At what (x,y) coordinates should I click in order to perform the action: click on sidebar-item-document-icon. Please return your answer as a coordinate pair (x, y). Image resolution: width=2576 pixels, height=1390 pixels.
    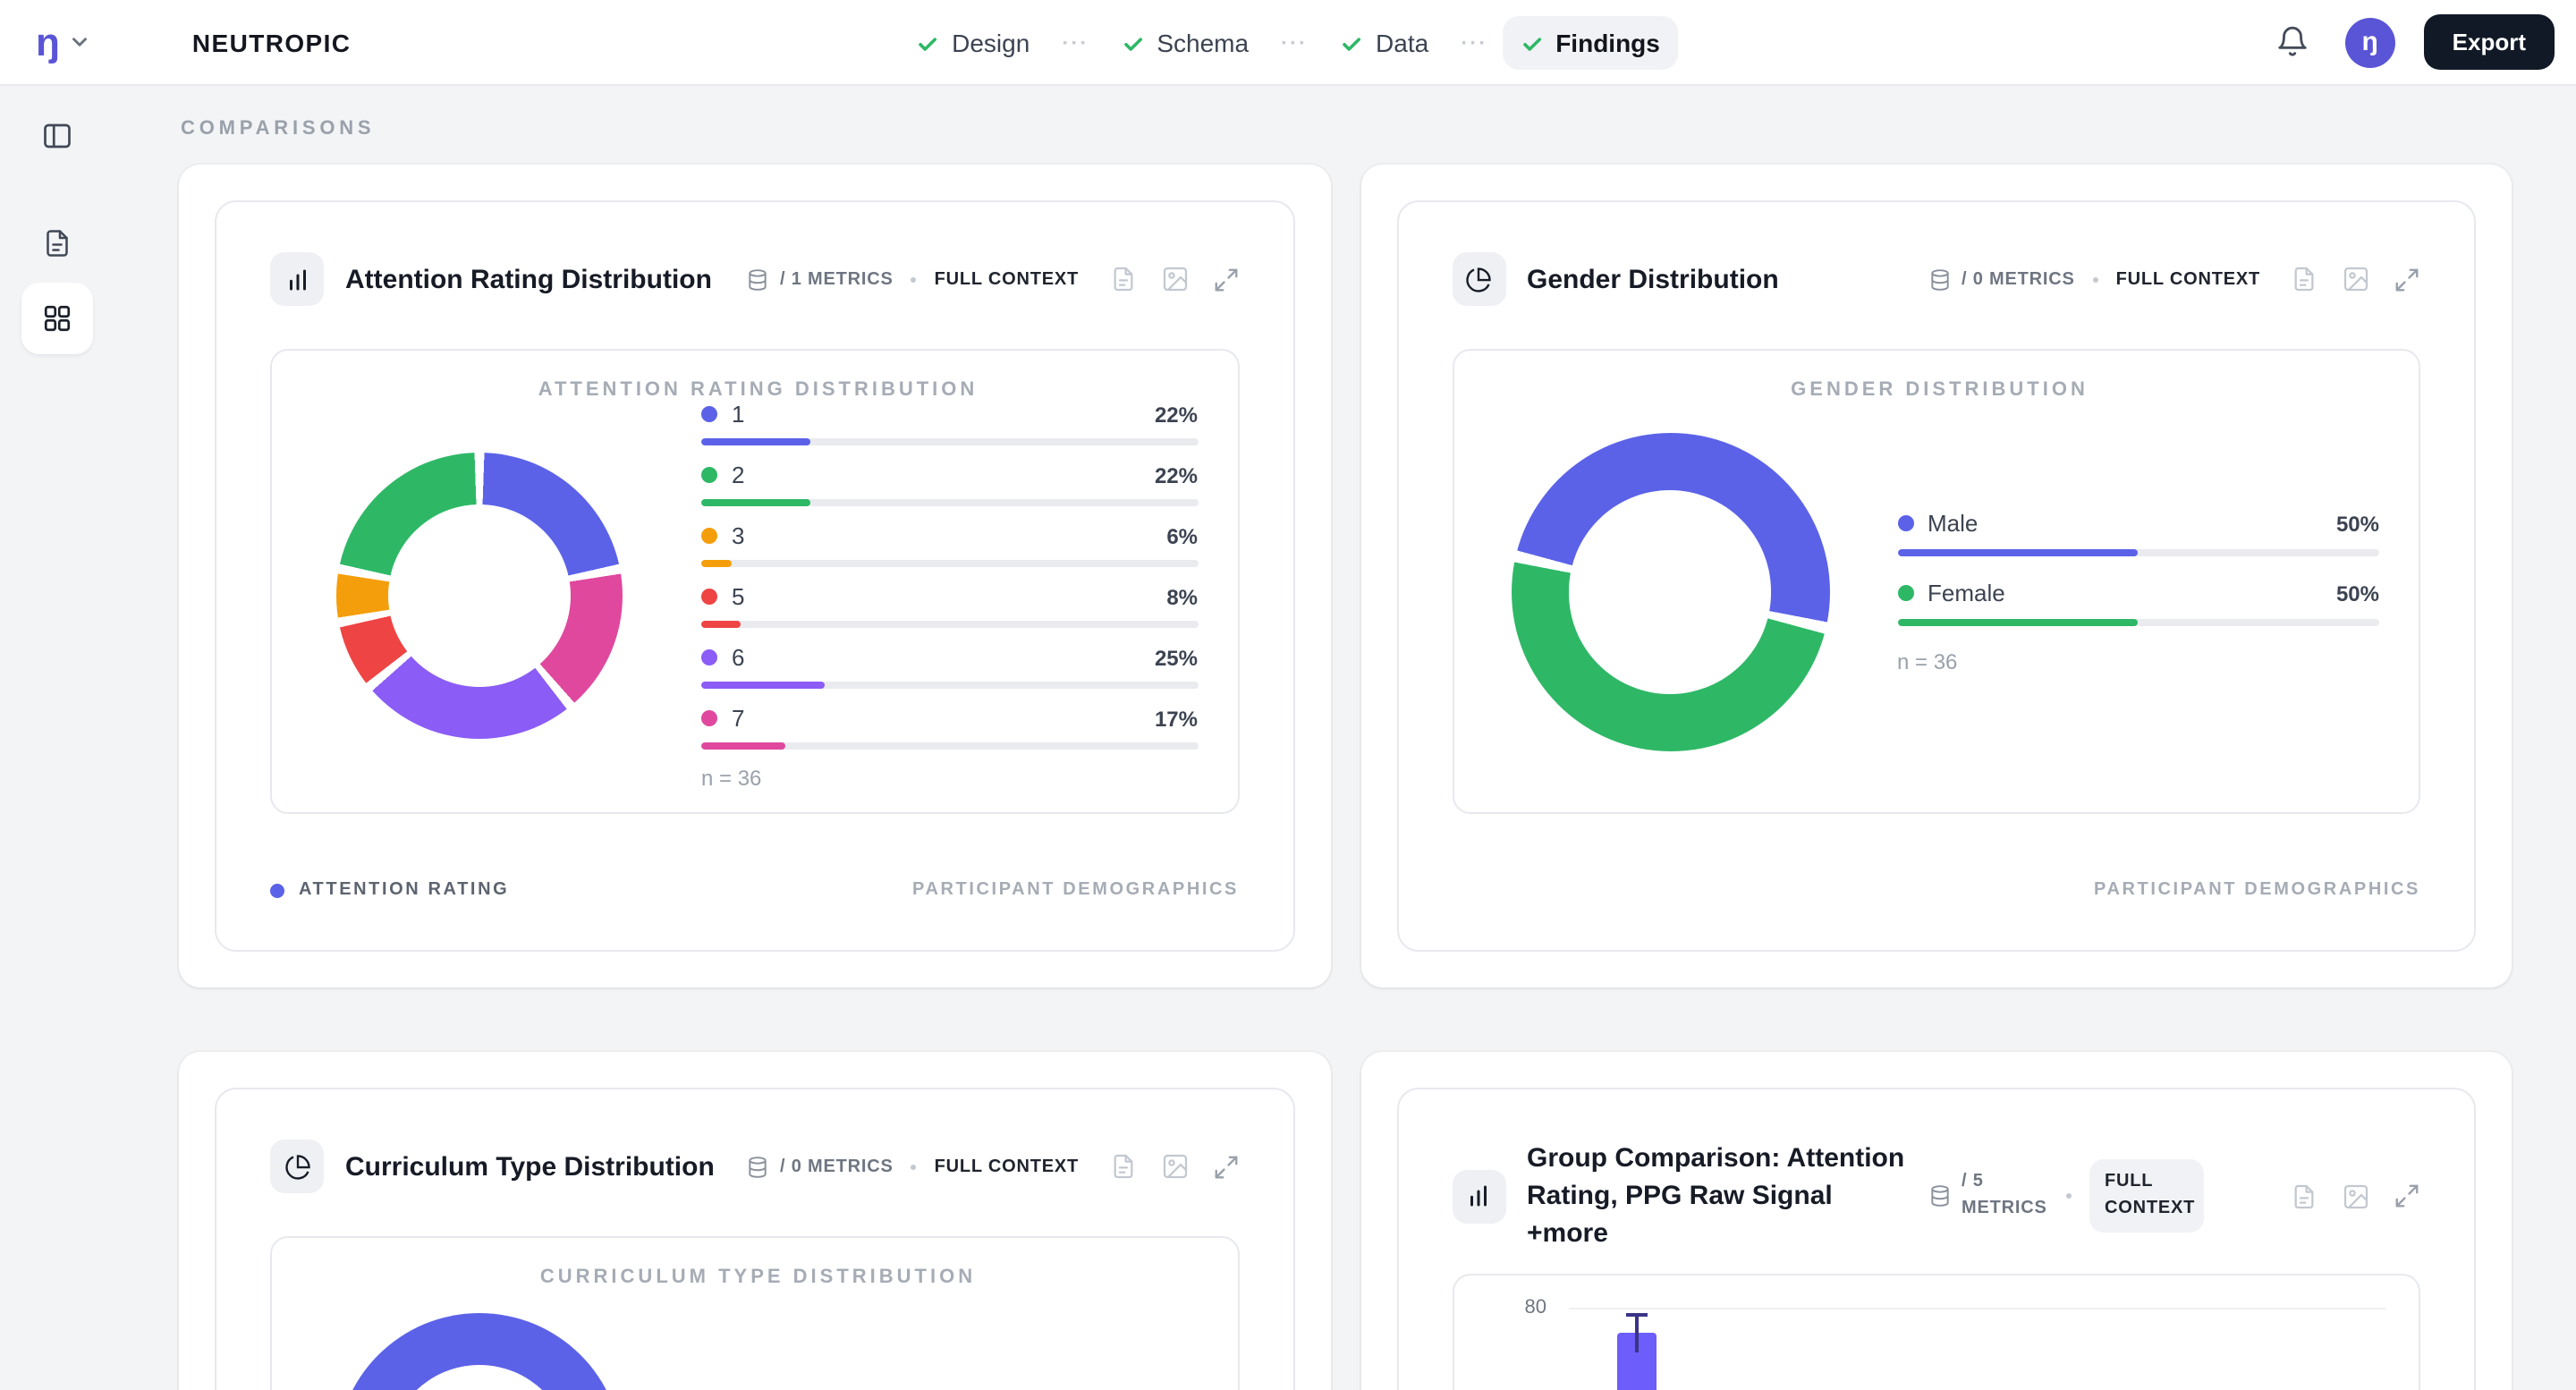
    Looking at the image, I should click on (57, 243).